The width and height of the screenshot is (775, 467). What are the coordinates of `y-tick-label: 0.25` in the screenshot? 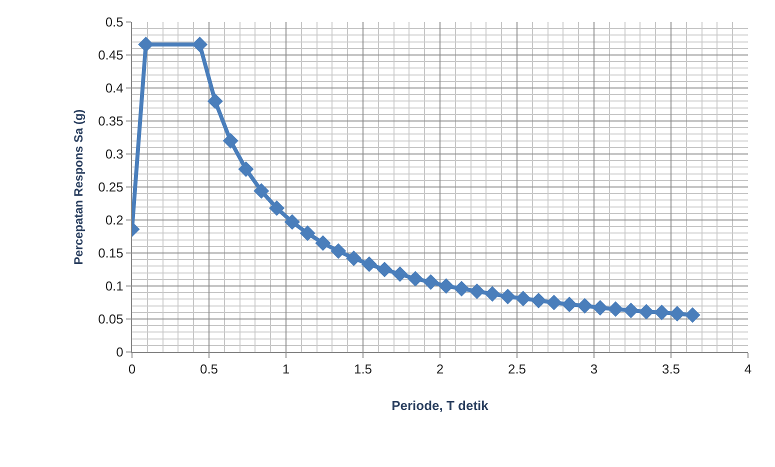 It's located at (111, 187).